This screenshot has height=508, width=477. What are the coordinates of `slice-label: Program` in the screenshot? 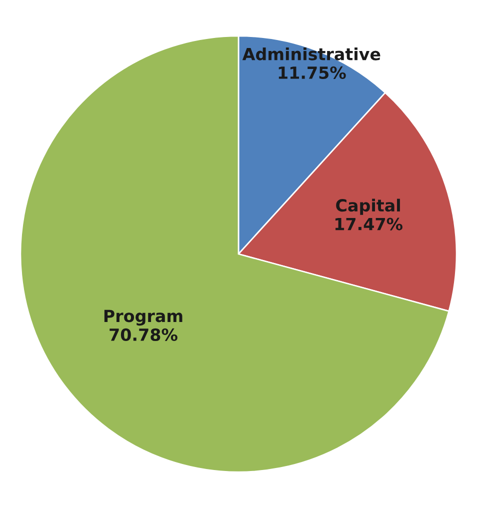 It's located at (143, 318).